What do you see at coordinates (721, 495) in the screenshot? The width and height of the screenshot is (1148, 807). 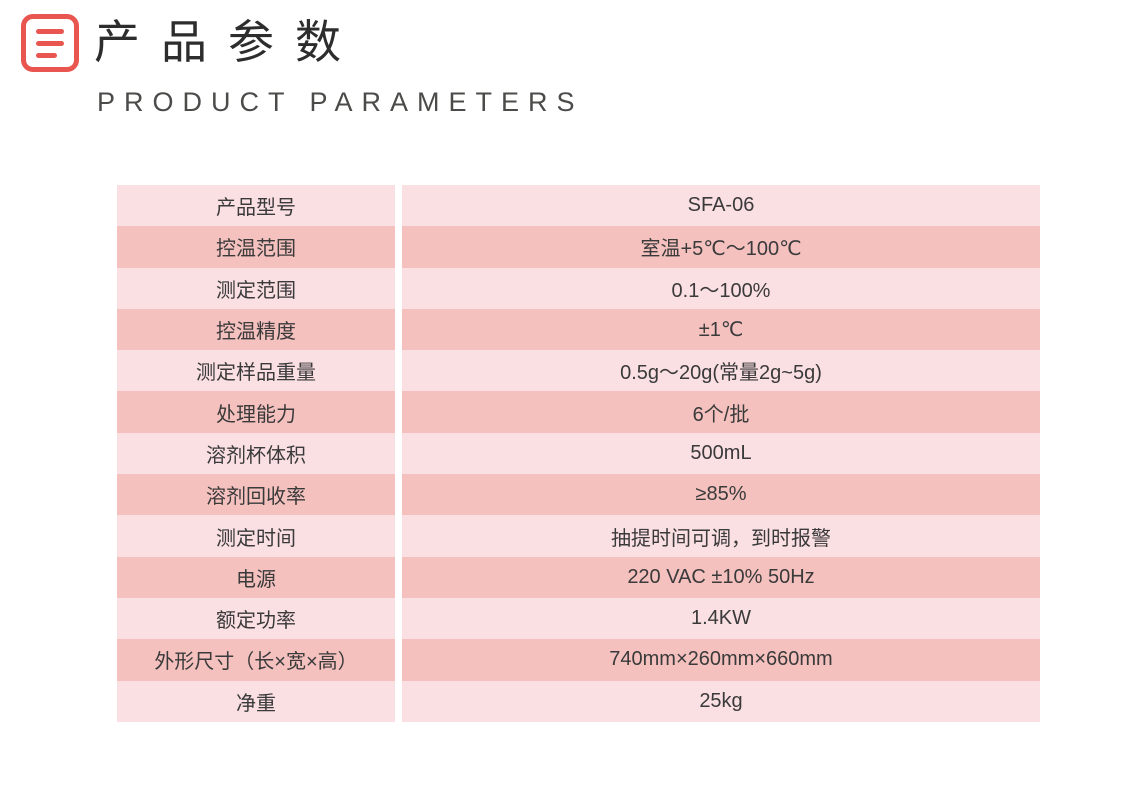 I see `param-value: ≥85%` at bounding box center [721, 495].